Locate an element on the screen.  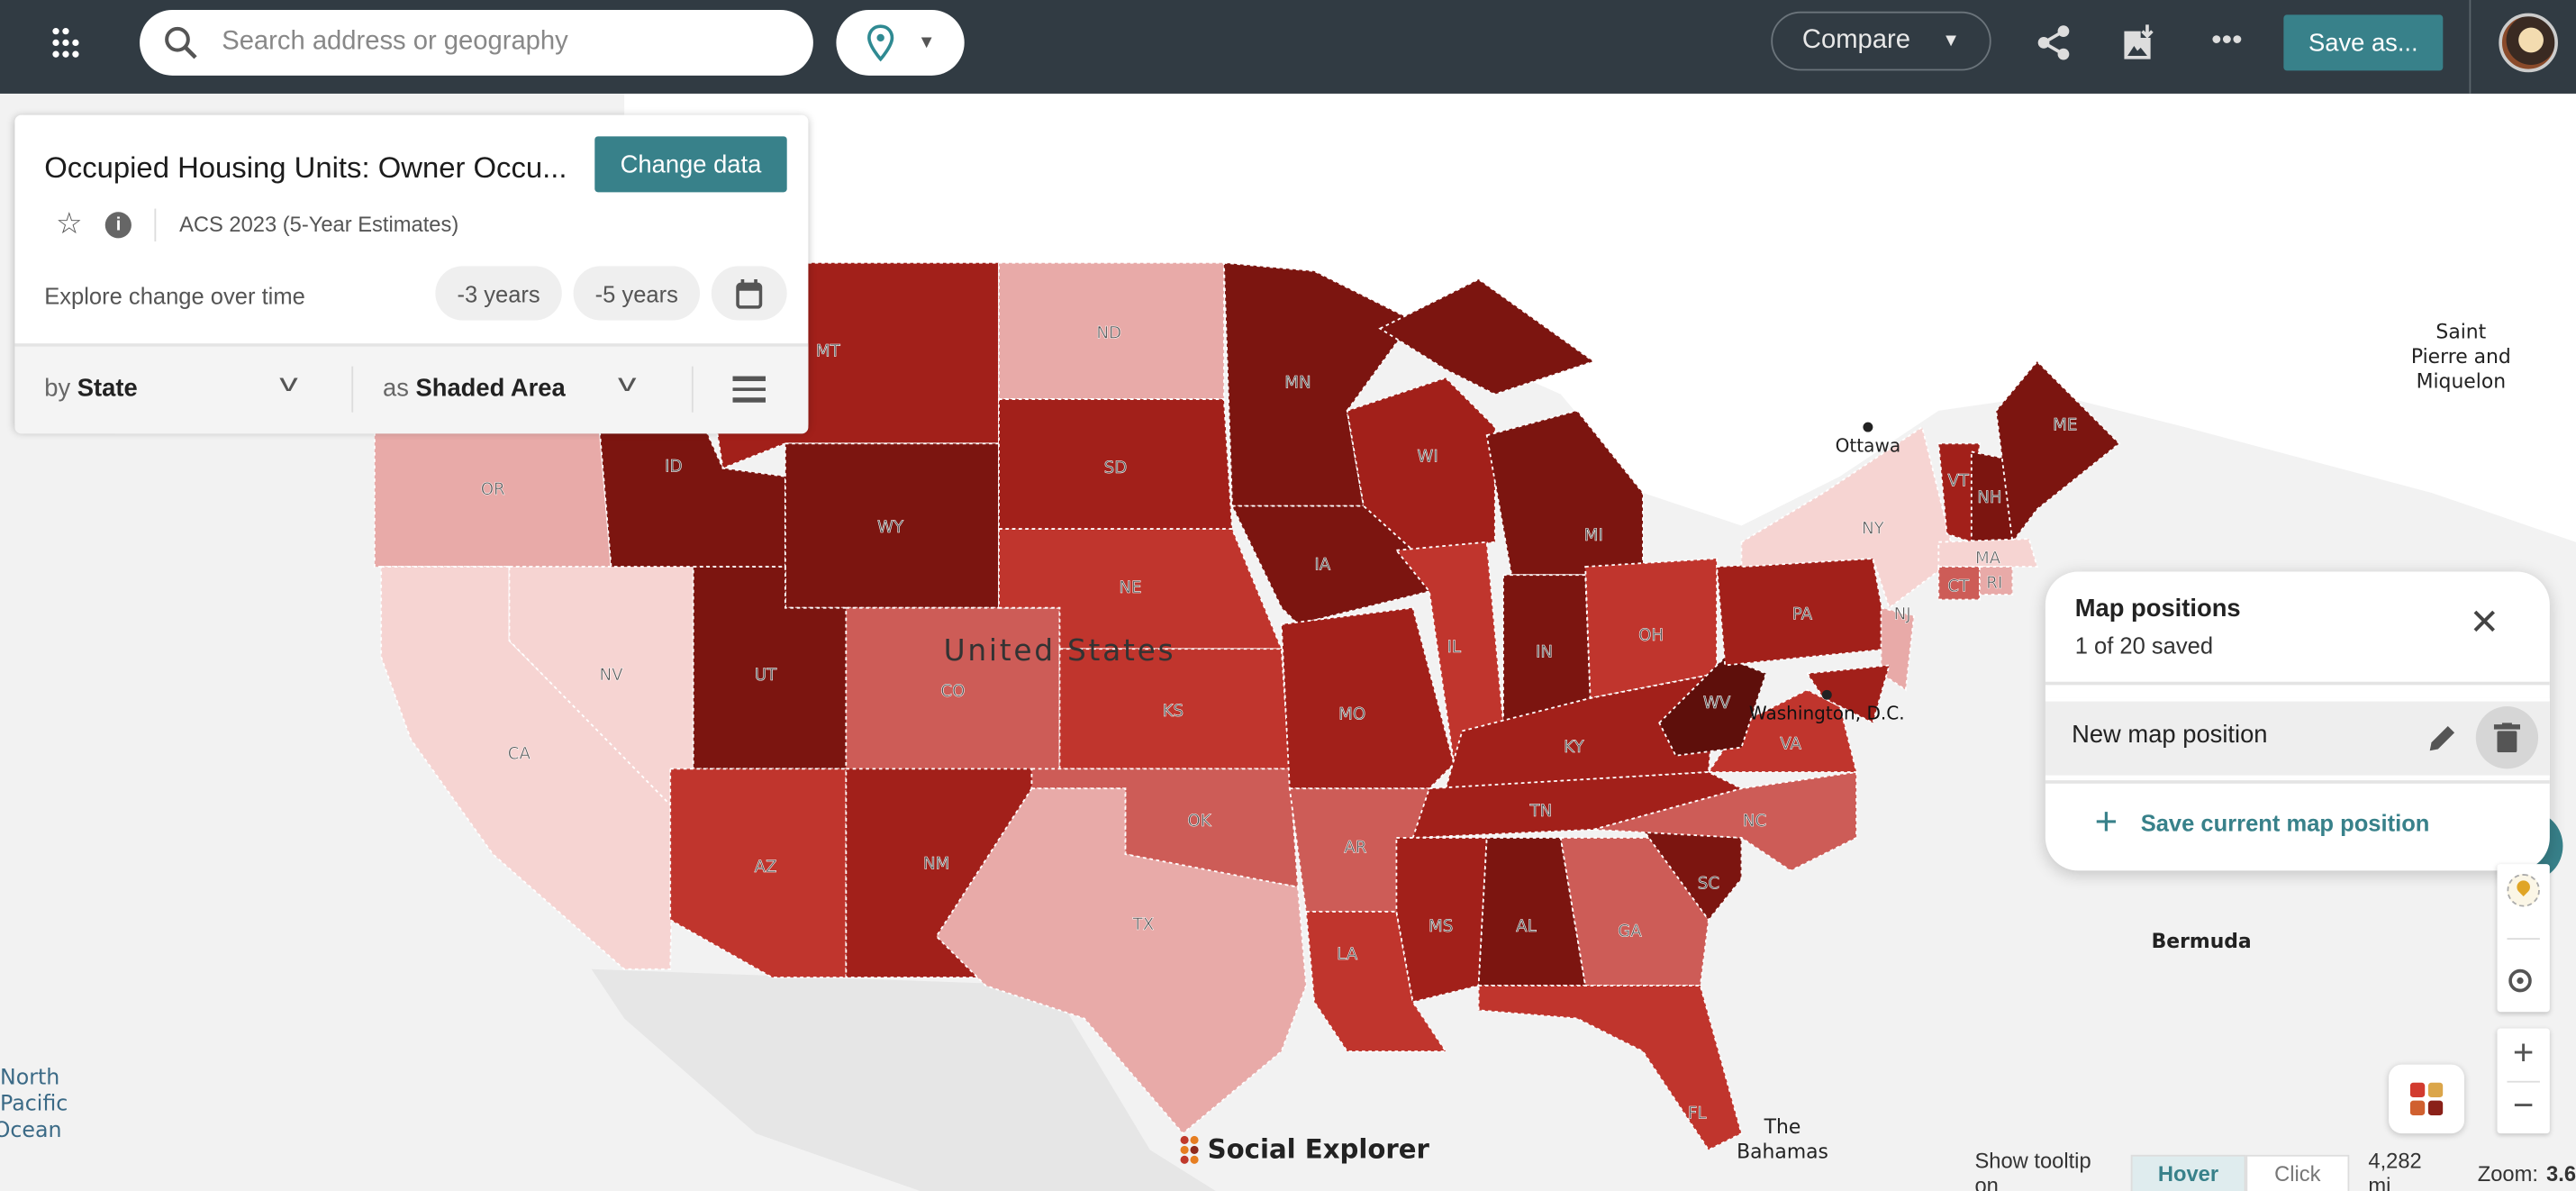
state-label: SD is located at coordinates (1116, 468).